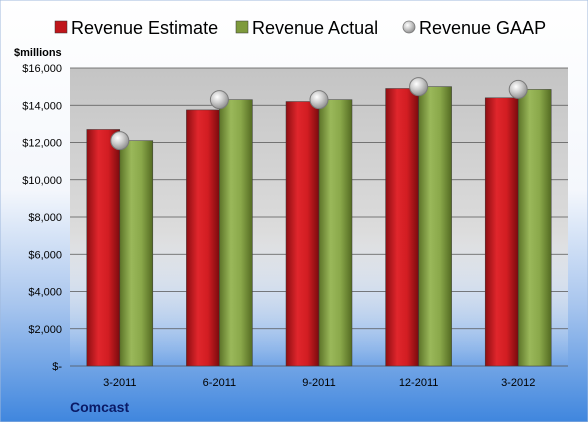  I want to click on x-tick-label: 9-2011, so click(318, 383).